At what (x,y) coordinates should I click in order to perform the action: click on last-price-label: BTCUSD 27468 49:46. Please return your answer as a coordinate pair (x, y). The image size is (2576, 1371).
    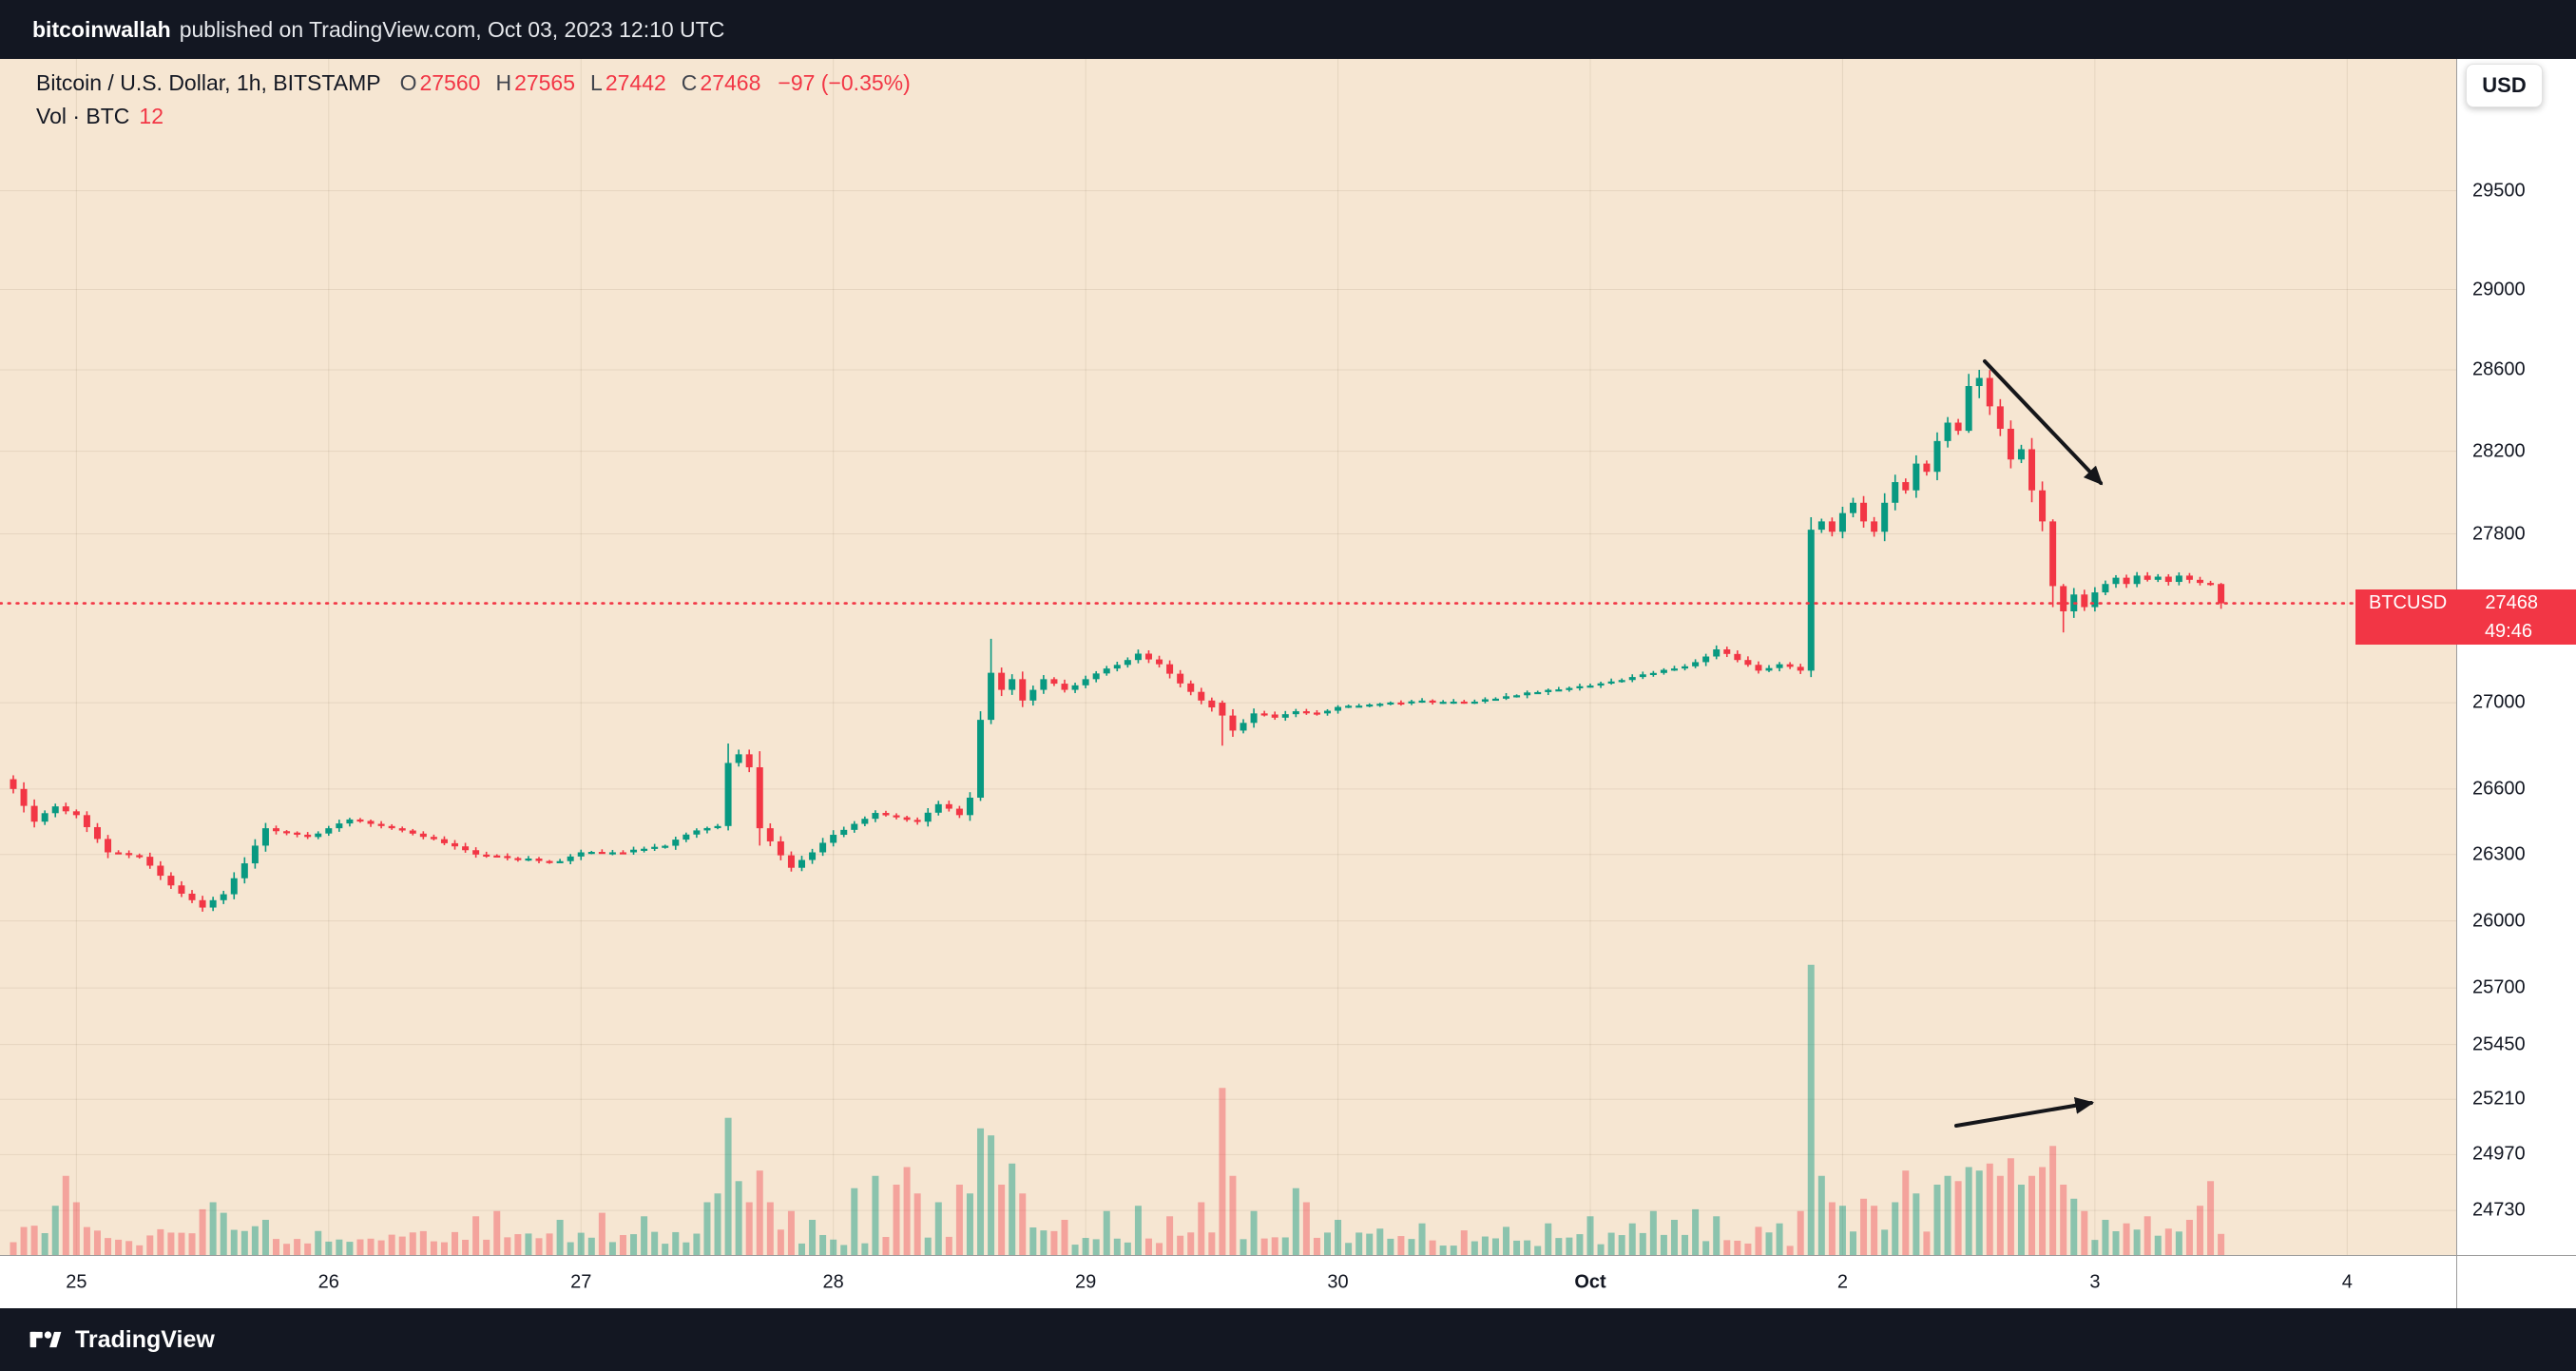
    Looking at the image, I should click on (2465, 617).